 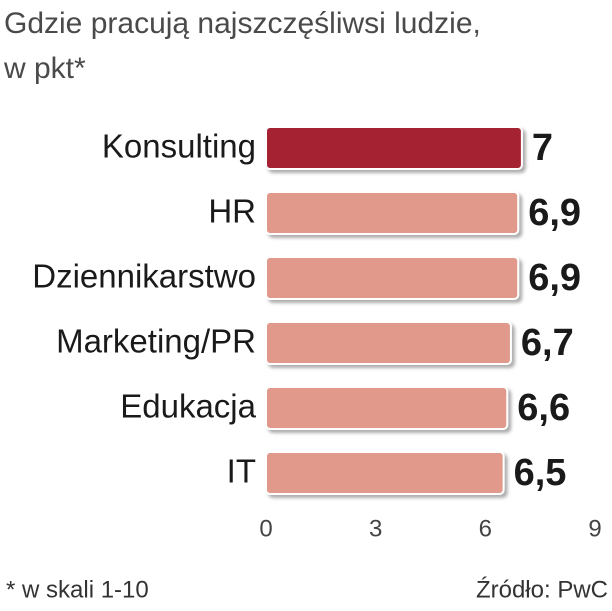 I want to click on value-label: 6,6, so click(x=543, y=408).